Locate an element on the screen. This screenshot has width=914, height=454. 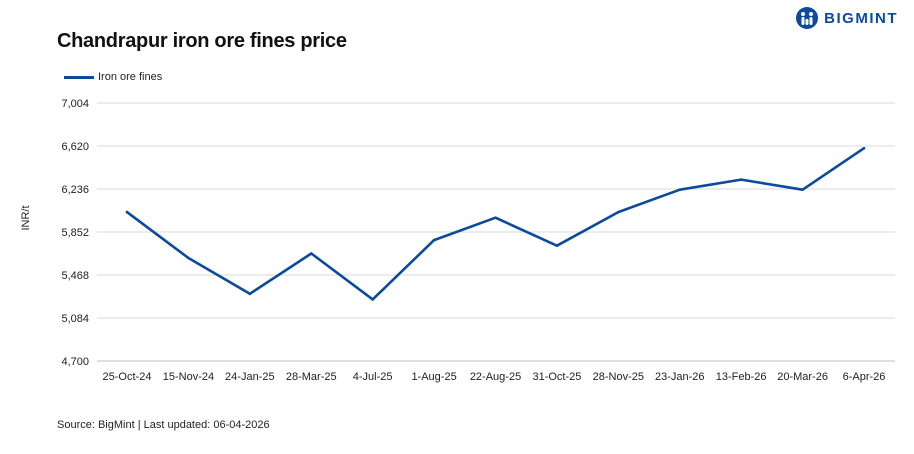
chart-legend: Iron ore fines is located at coordinates (113, 77).